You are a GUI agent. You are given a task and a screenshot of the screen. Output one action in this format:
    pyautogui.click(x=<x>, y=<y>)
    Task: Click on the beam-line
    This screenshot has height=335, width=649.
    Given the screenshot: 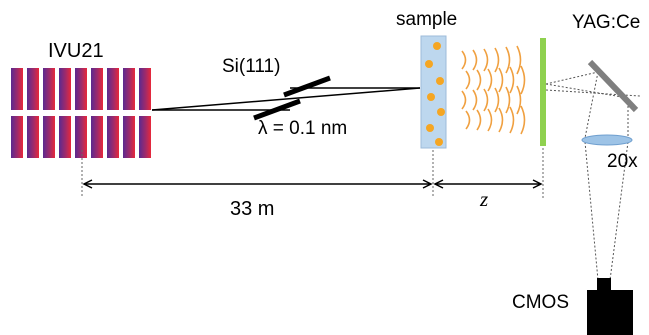 What is the action you would take?
    pyautogui.click(x=286, y=99)
    